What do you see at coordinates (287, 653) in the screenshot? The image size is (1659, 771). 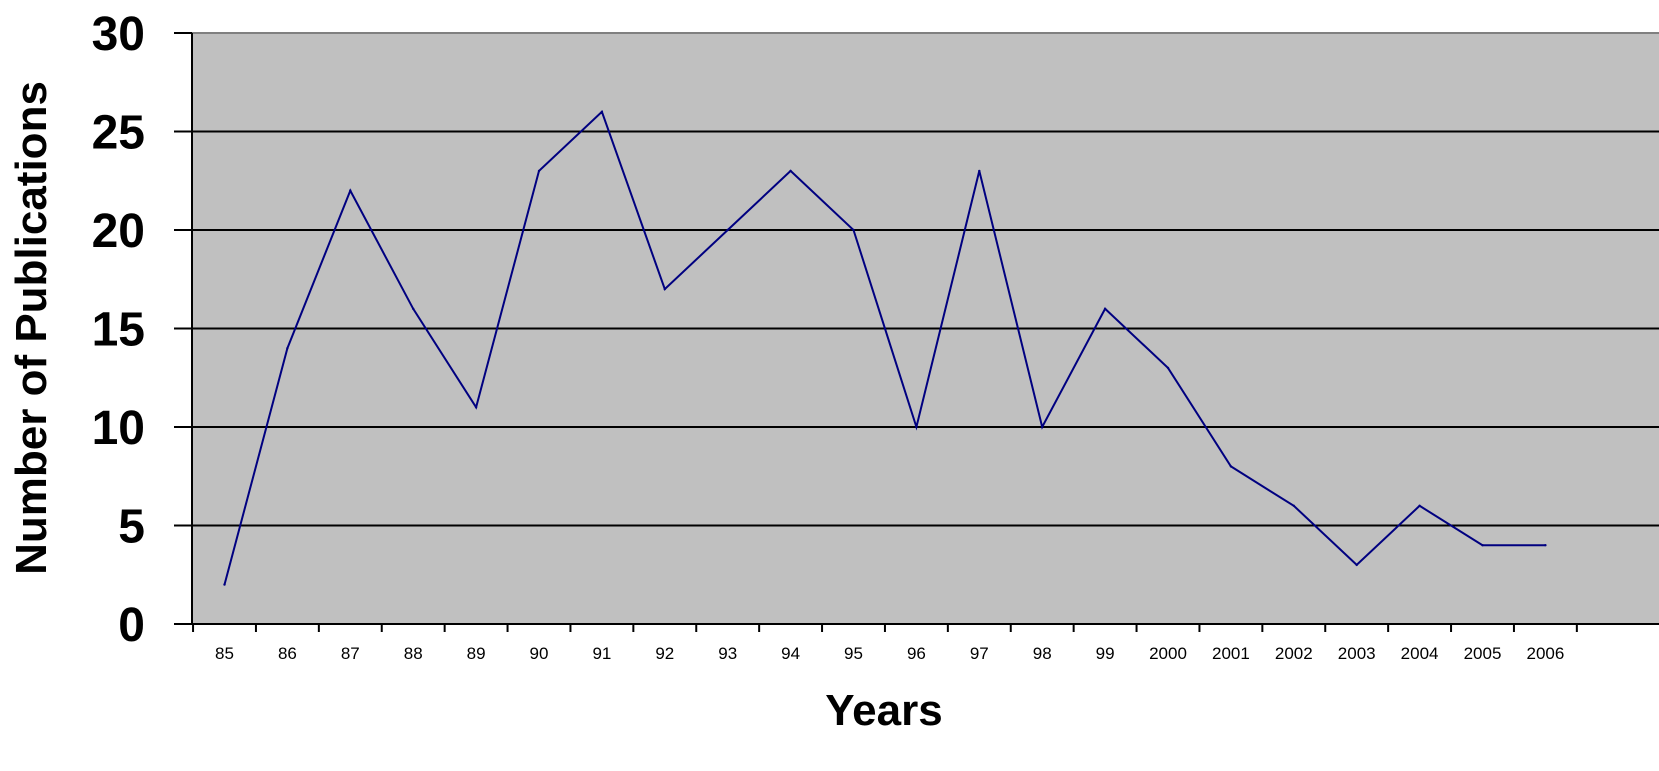 I see `x-tick-label: 86` at bounding box center [287, 653].